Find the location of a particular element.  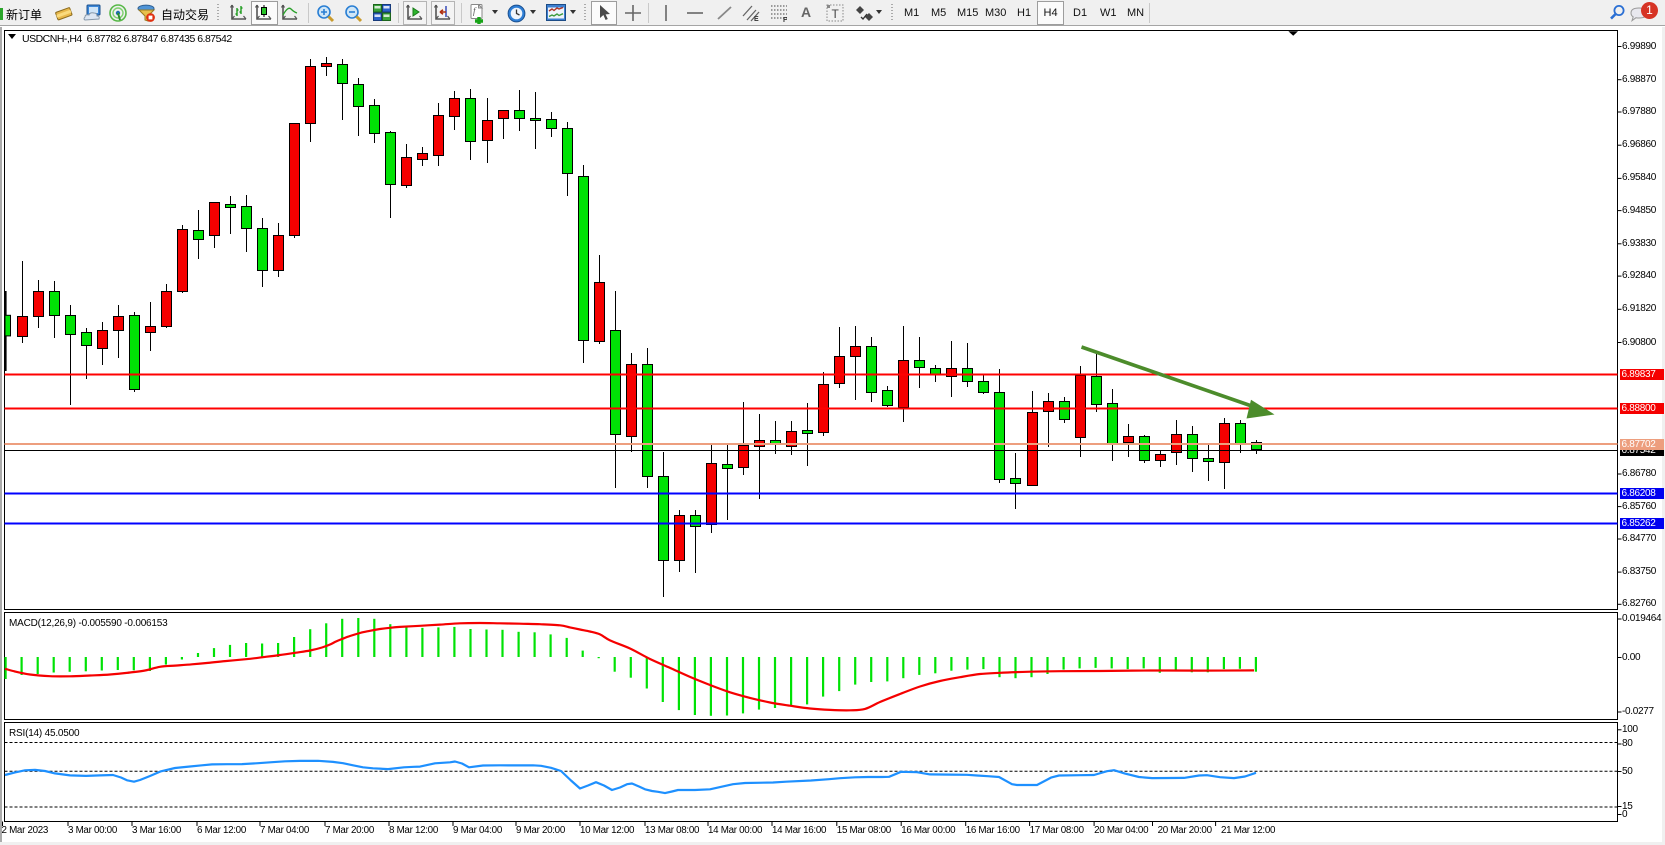

svg-text: f is located at coordinates (475, 11).